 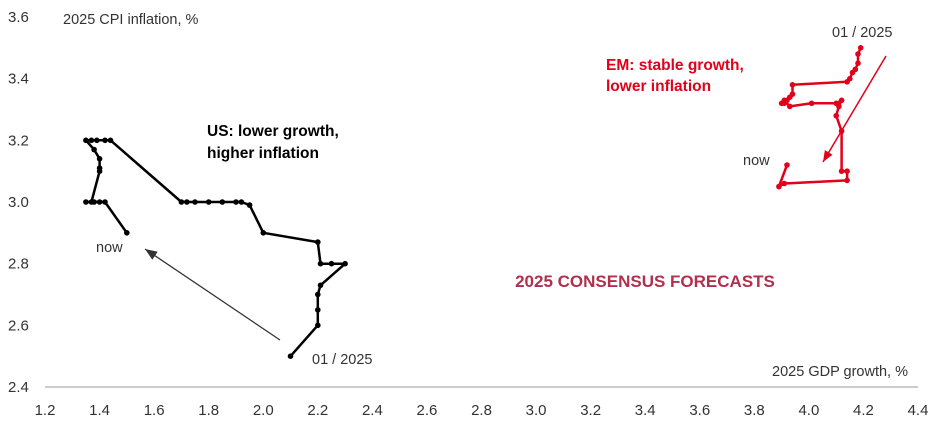 I want to click on y-axis-title: 2025 CPI inflation, %, so click(x=131, y=20).